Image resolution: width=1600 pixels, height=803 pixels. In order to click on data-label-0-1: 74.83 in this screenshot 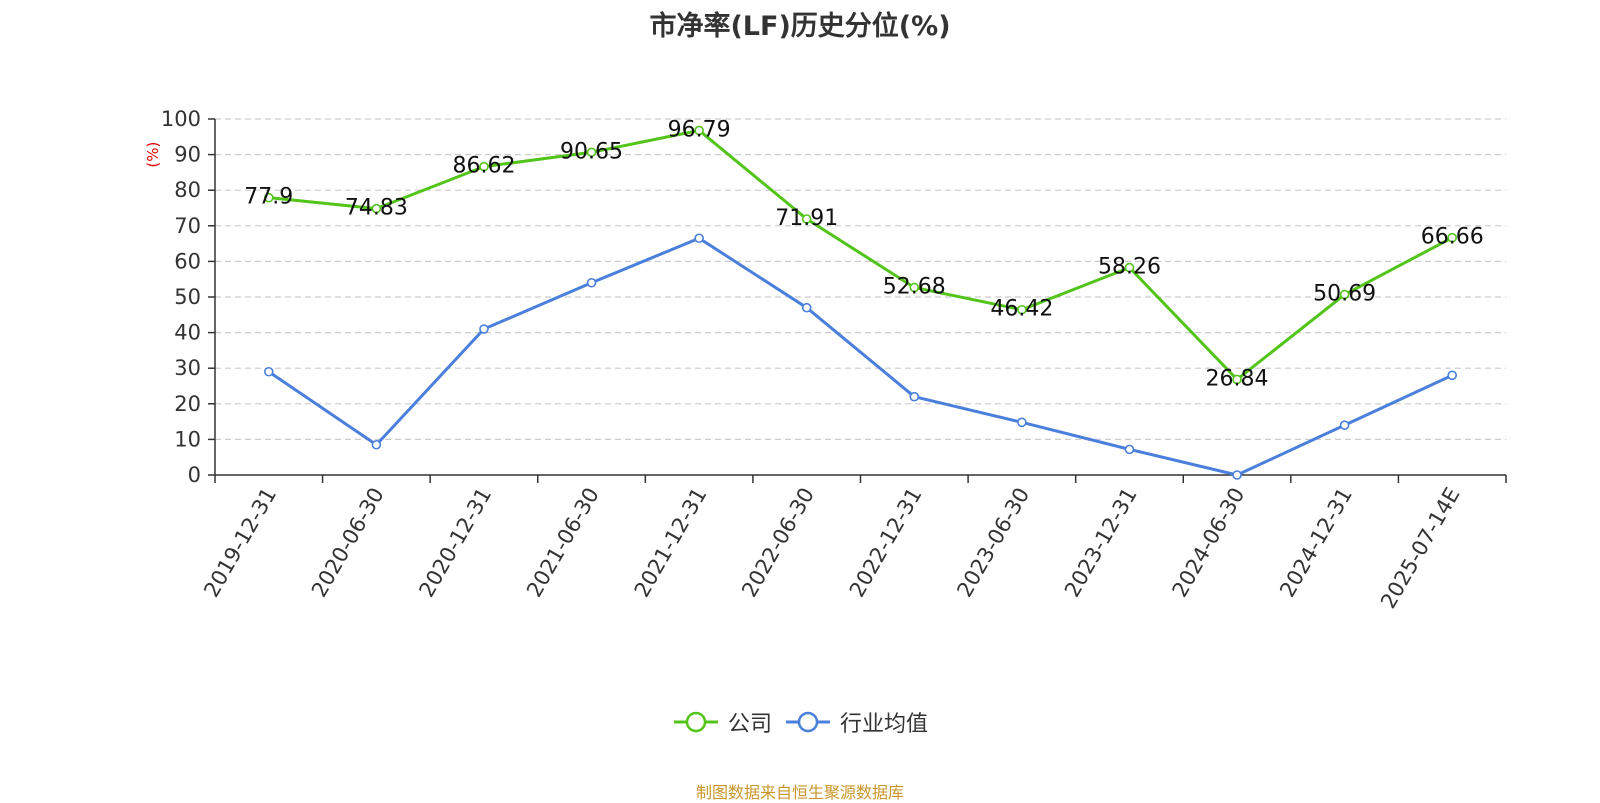, I will do `click(376, 208)`.